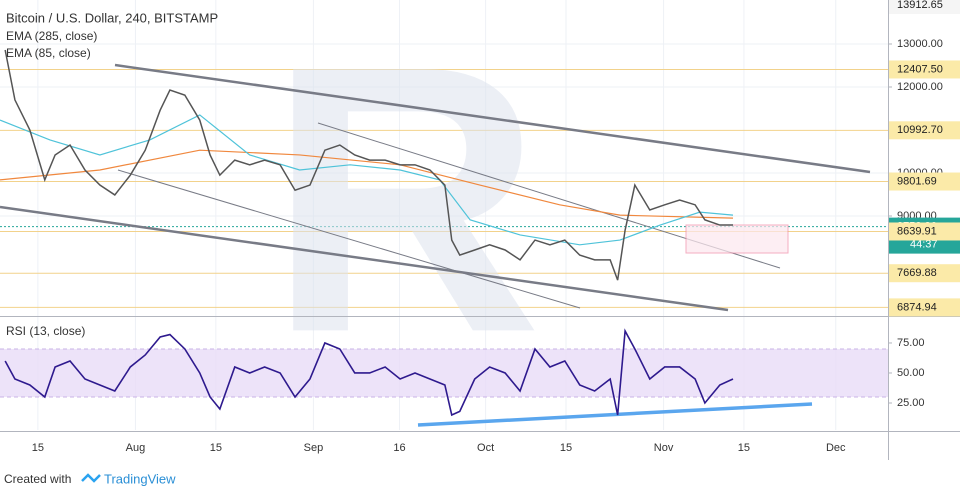 The width and height of the screenshot is (960, 497). What do you see at coordinates (920, 5) in the screenshot?
I see `level-label: 13912.65` at bounding box center [920, 5].